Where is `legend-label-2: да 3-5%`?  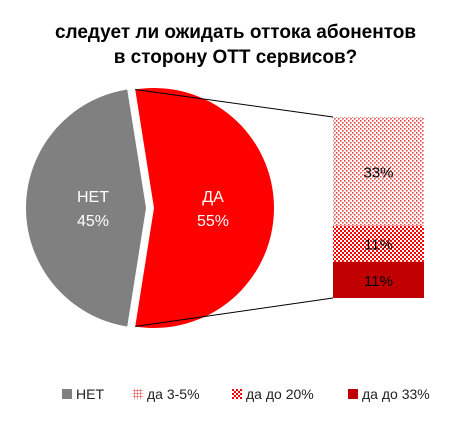 legend-label-2: да 3-5% is located at coordinates (173, 394).